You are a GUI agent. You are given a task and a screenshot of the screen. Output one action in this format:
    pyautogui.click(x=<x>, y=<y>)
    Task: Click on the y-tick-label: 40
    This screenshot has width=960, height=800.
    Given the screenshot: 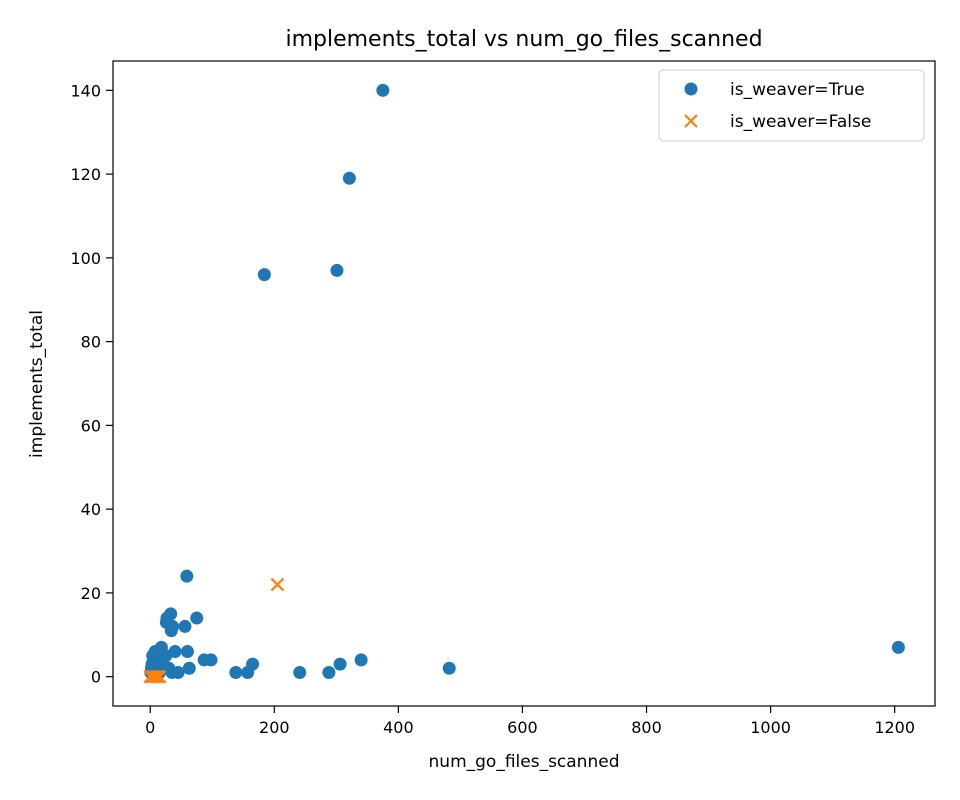 What is the action you would take?
    pyautogui.click(x=91, y=509)
    